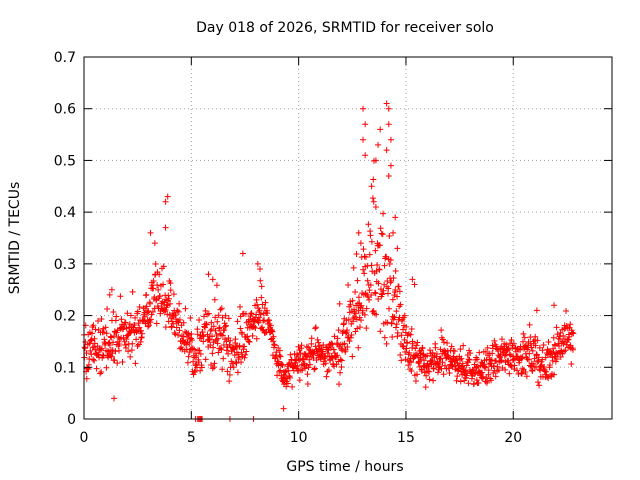  Describe the element at coordinates (191, 438) in the screenshot. I see `x-tick-label: 5` at that location.